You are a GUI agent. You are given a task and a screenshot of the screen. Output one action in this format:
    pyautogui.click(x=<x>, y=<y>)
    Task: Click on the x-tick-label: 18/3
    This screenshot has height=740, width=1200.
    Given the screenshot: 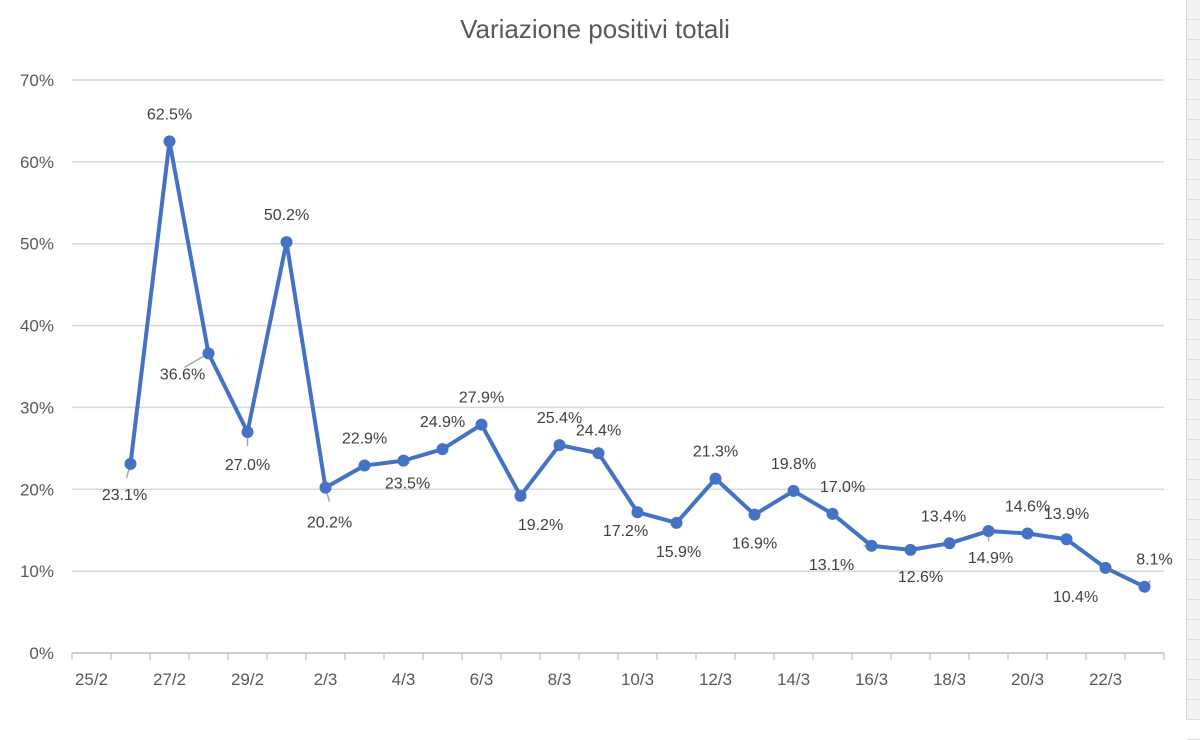 What is the action you would take?
    pyautogui.click(x=949, y=679)
    